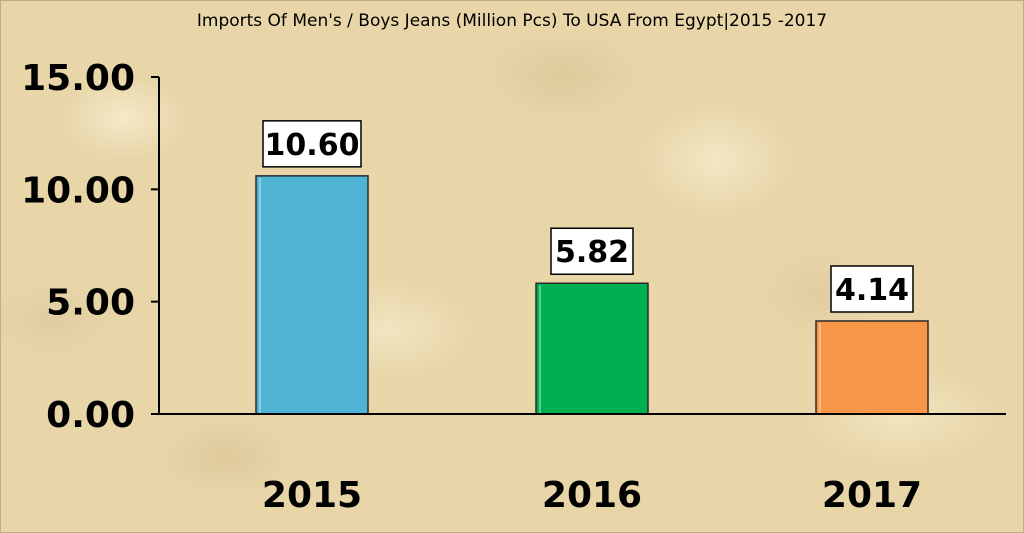  I want to click on y-tick-label: 0.00, so click(90, 415).